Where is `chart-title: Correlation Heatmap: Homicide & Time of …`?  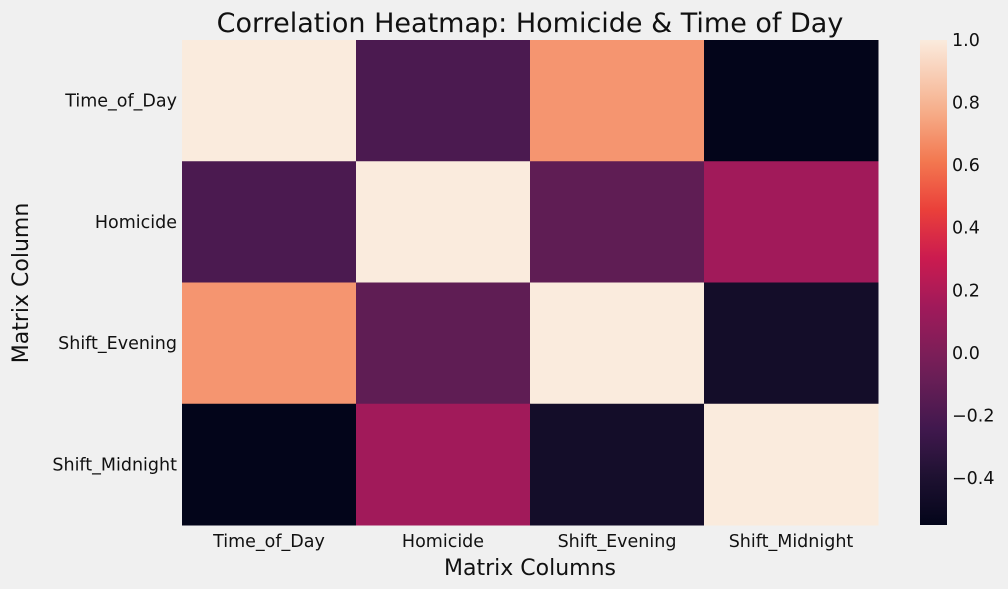
chart-title: Correlation Heatmap: Homicide & Time of … is located at coordinates (530, 23).